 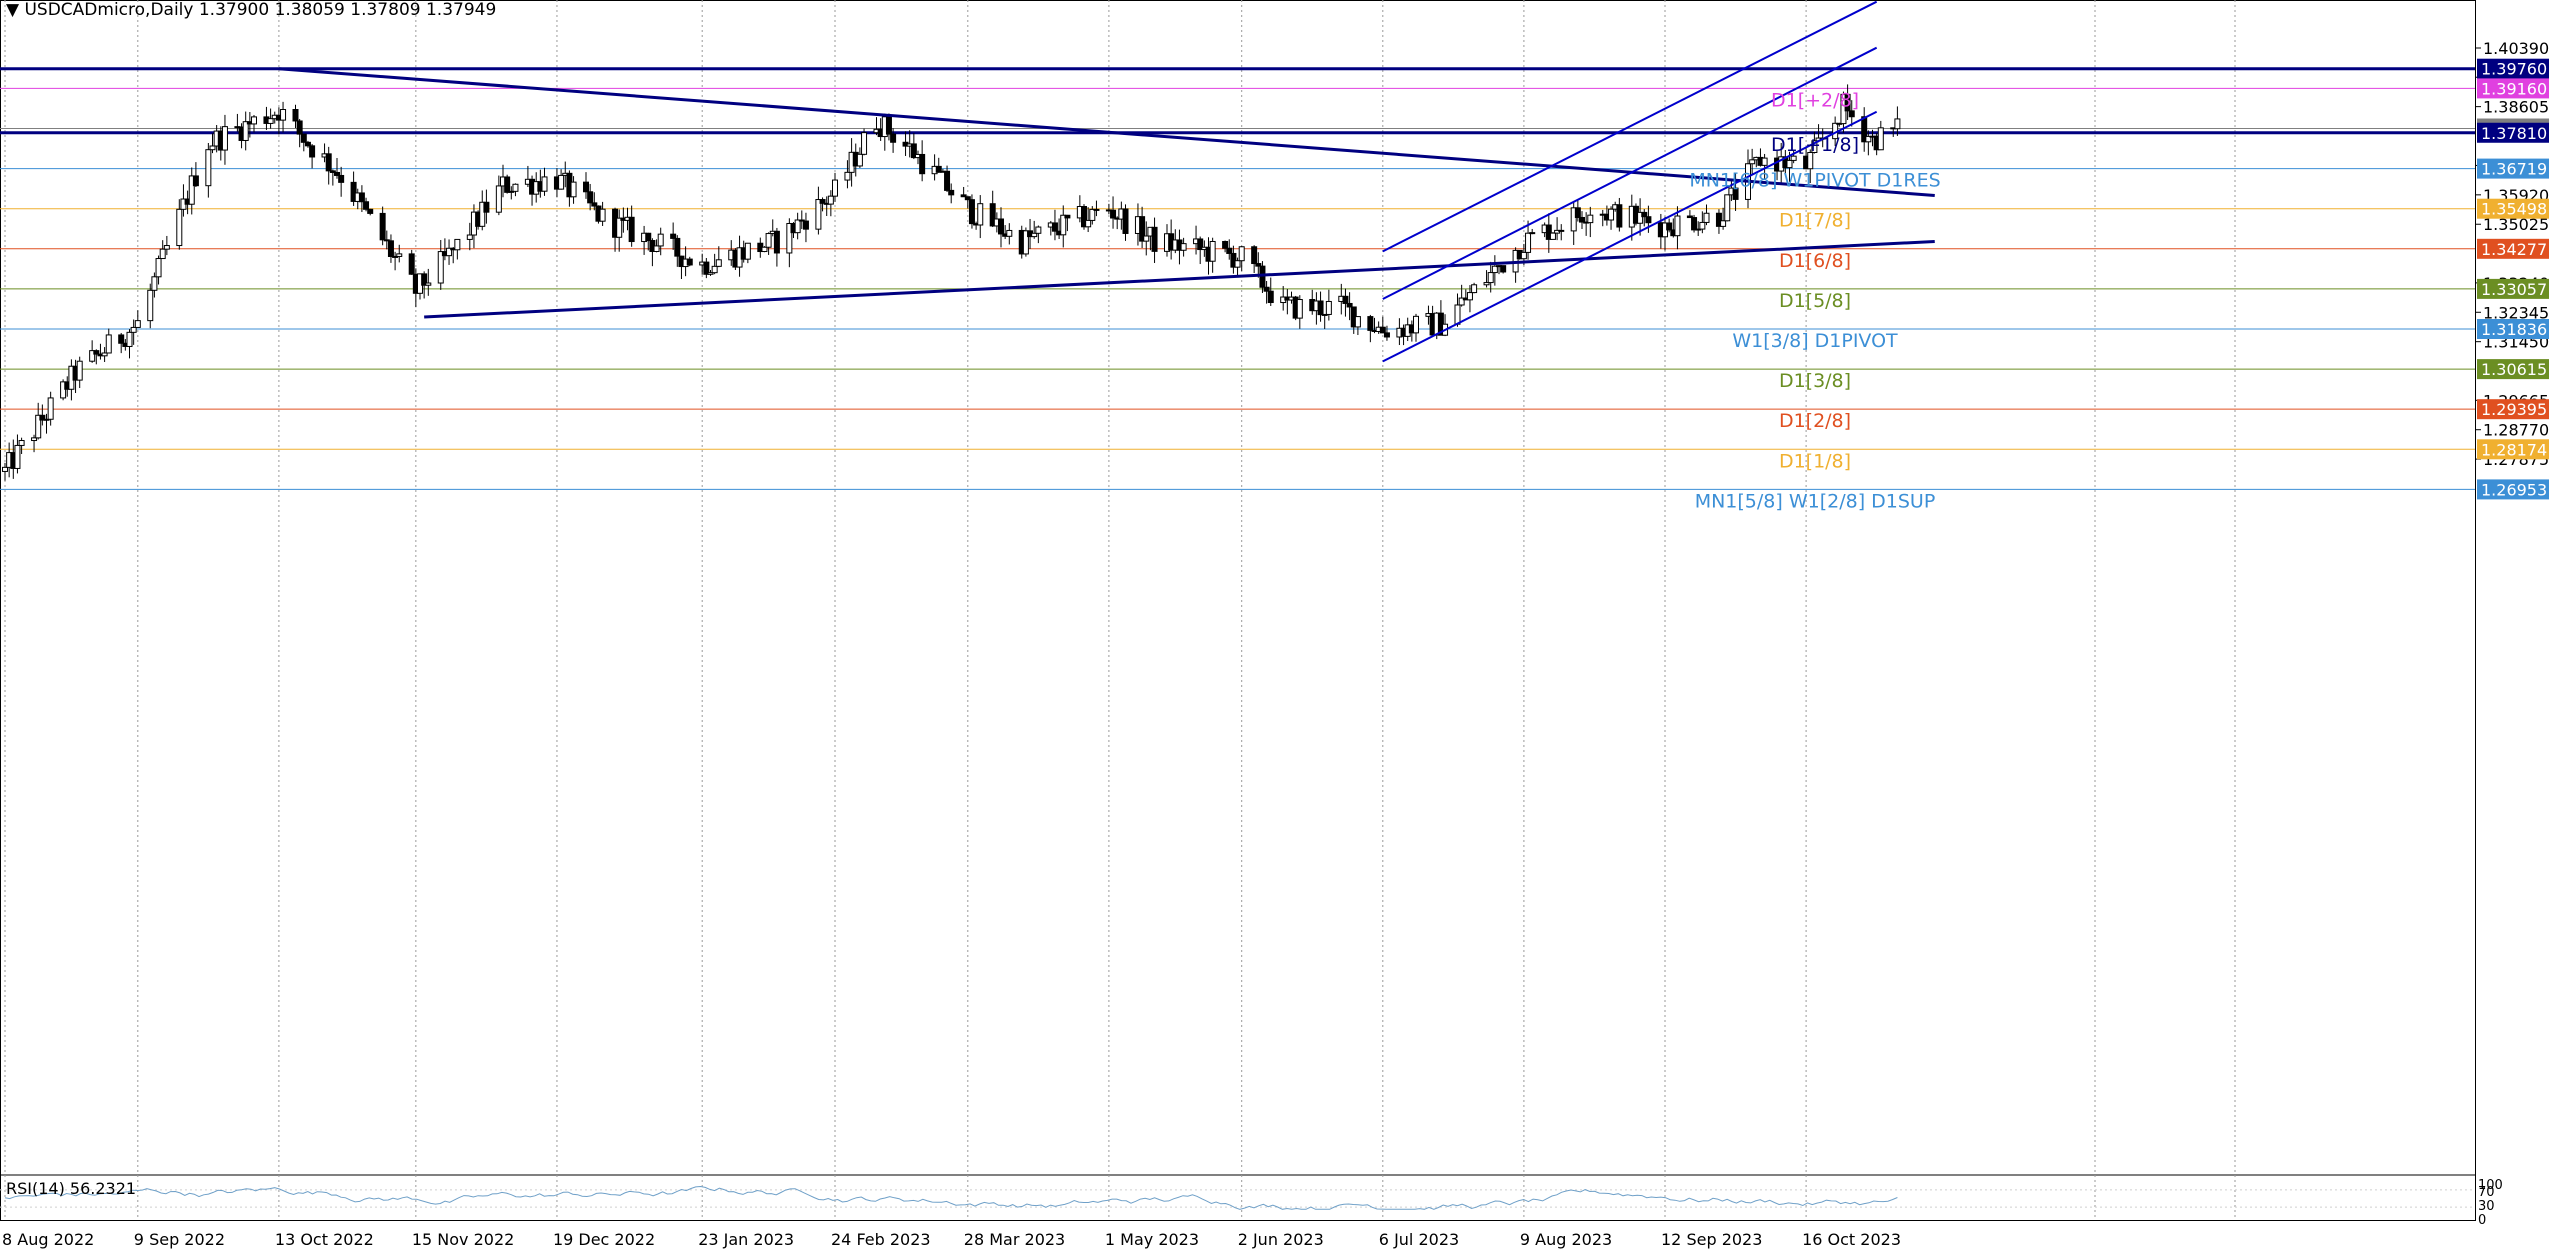 I want to click on price-tick-label: 1.40390, so click(x=2516, y=48).